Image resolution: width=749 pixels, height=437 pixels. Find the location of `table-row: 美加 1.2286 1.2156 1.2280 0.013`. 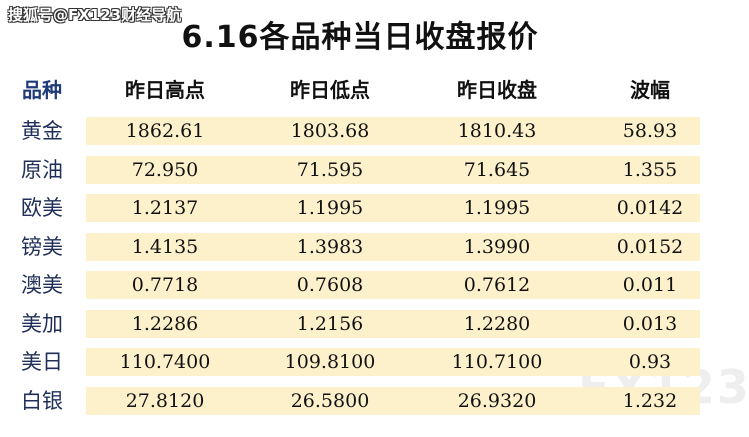

table-row: 美加 1.2286 1.2156 1.2280 0.013 is located at coordinates (374, 324).